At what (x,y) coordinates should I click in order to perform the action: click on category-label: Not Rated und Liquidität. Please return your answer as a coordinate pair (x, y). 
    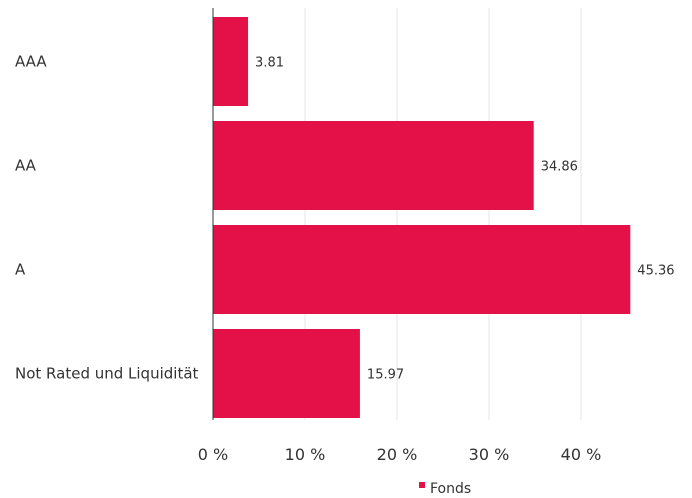
    Looking at the image, I should click on (107, 374).